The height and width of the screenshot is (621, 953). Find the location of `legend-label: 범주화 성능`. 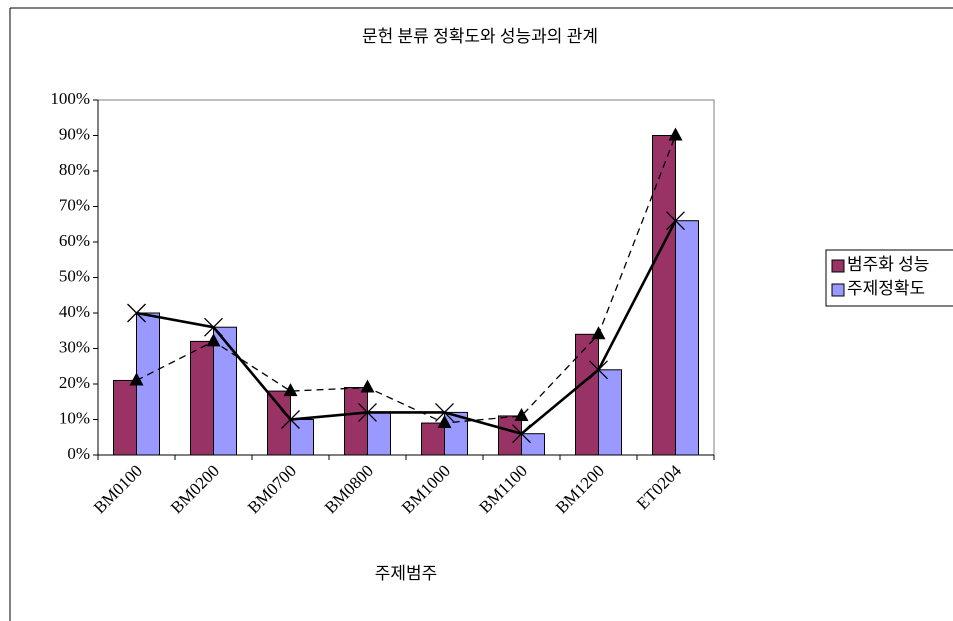

legend-label: 범주화 성능 is located at coordinates (888, 264).